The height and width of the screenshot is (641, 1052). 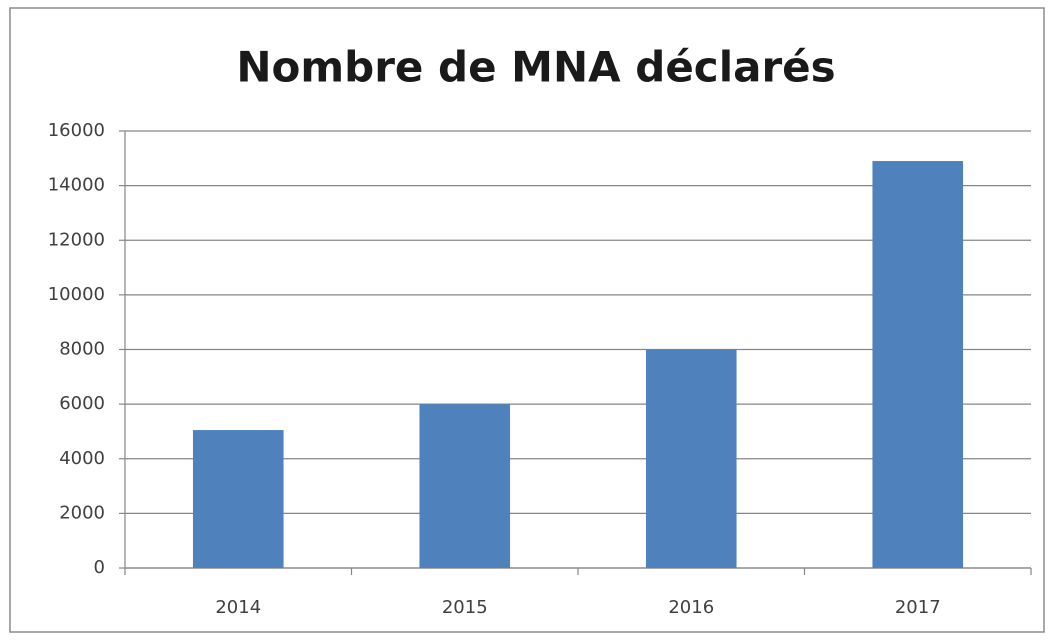 What do you see at coordinates (76, 294) in the screenshot?
I see `y-tick-label: 10000` at bounding box center [76, 294].